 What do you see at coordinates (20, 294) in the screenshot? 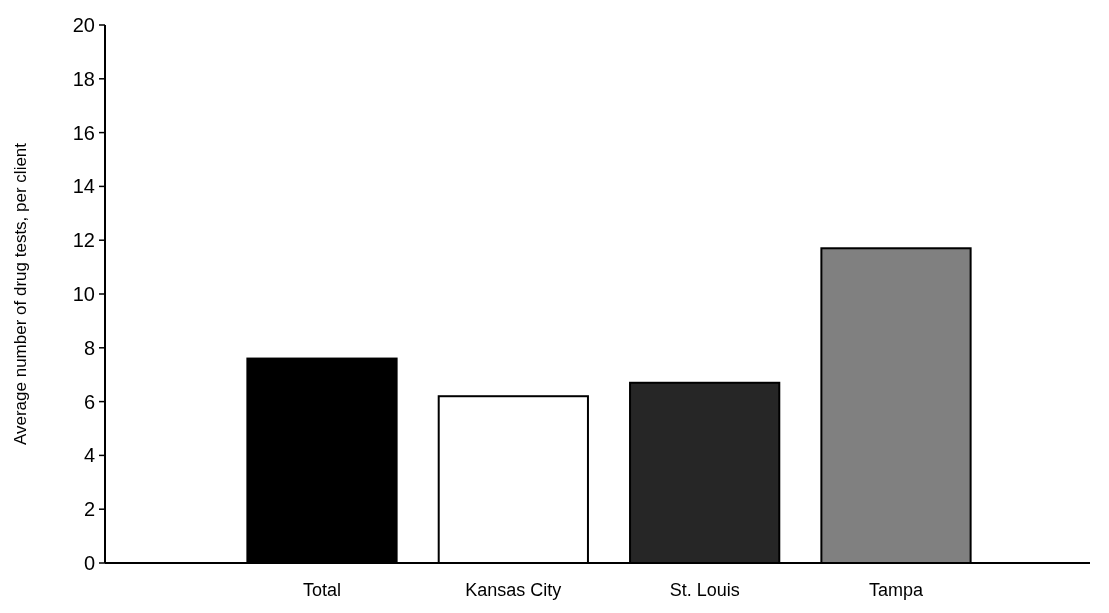
I see `y-axis-title: Average number of drug tests, per client` at bounding box center [20, 294].